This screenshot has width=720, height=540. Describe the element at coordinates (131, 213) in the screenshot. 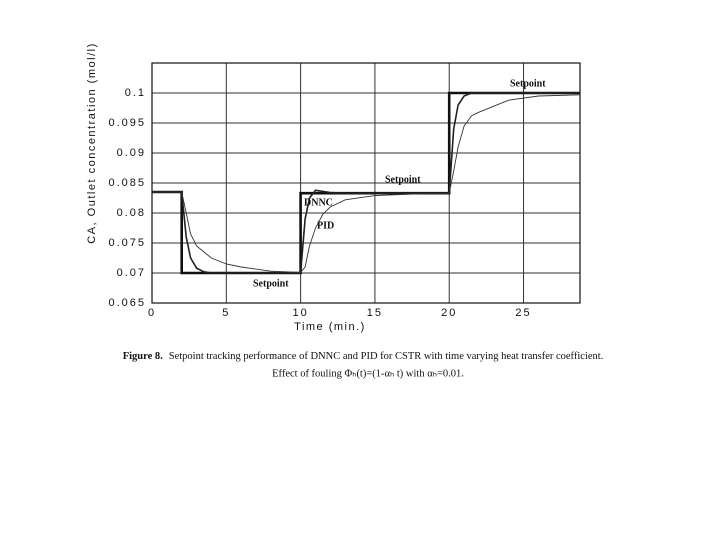

I see `y-tick-label: 0.08` at that location.